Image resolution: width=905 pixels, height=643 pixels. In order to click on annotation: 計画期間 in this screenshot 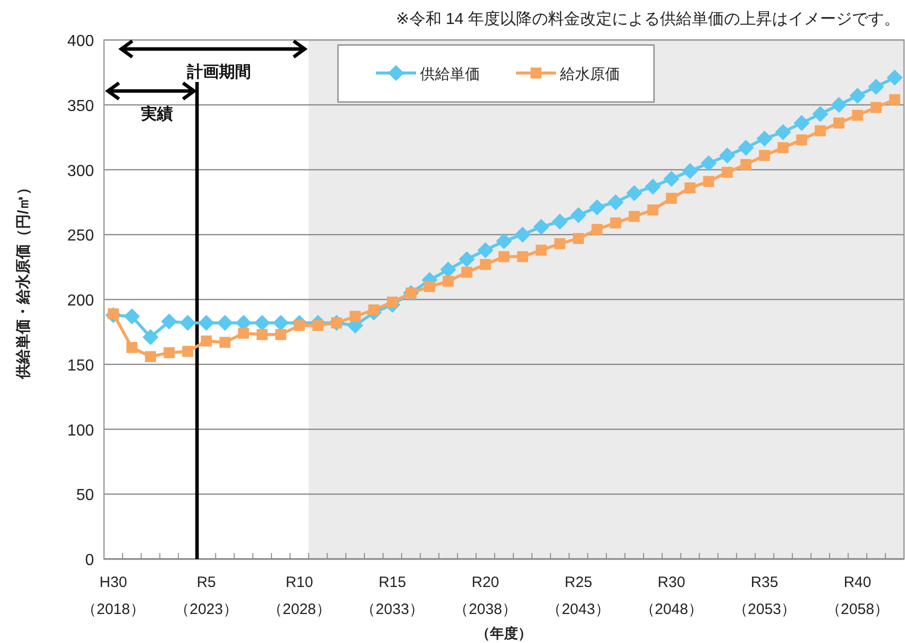, I will do `click(218, 72)`.